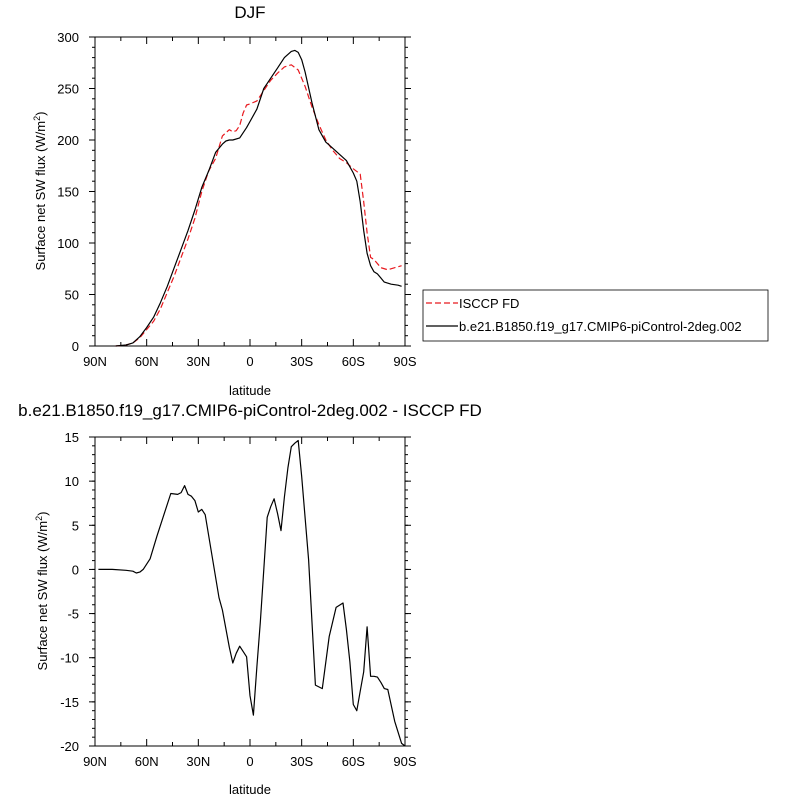  What do you see at coordinates (95, 361) in the screenshot?
I see `top-x-tick-label: 90N` at bounding box center [95, 361].